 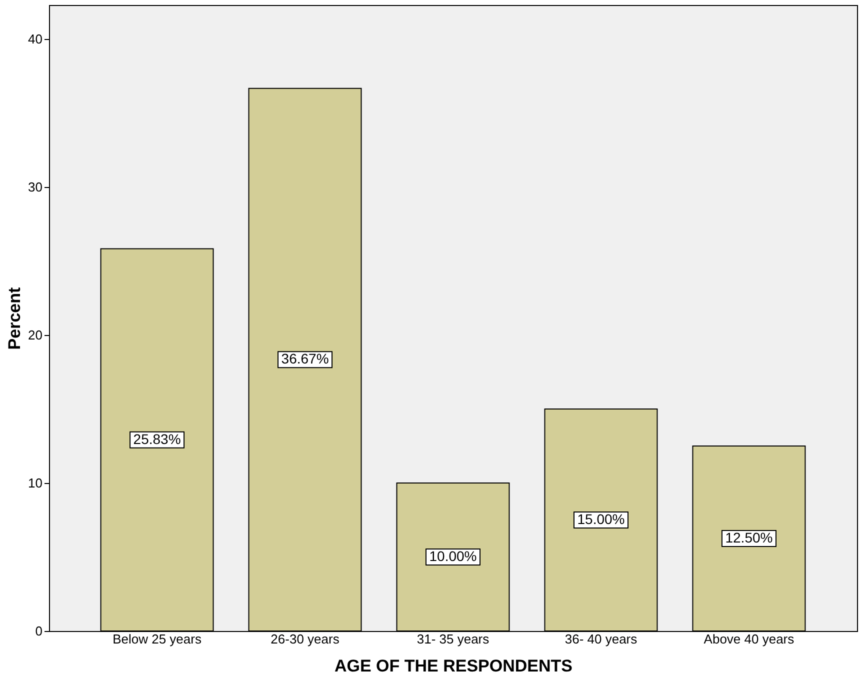 I want to click on y-tick-label: 0, so click(x=38, y=631).